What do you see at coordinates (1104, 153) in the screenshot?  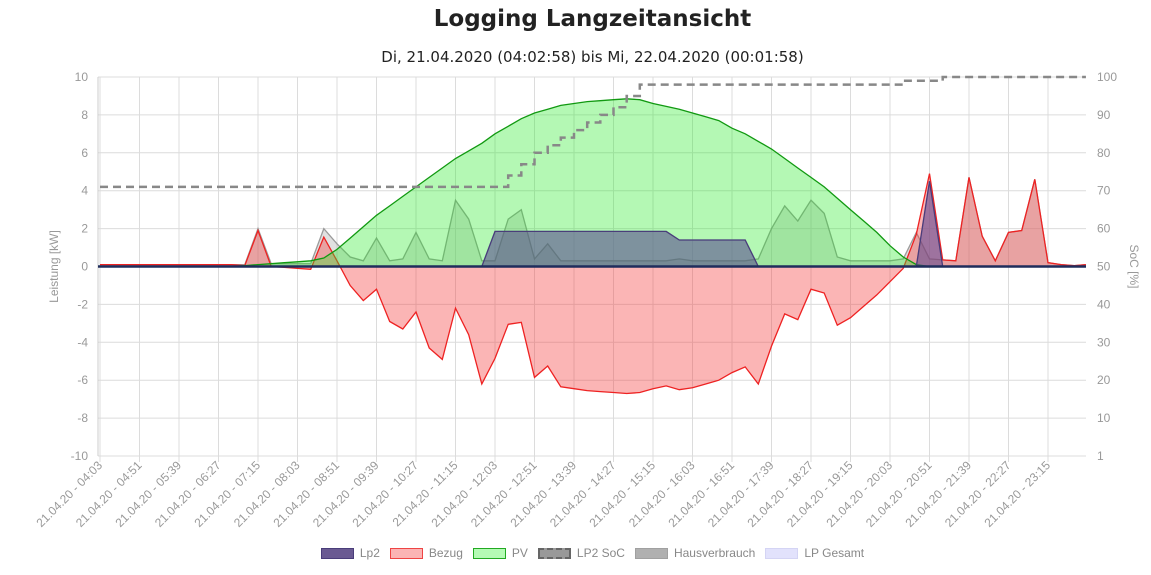 I see `y2-tick-label: 80` at bounding box center [1104, 153].